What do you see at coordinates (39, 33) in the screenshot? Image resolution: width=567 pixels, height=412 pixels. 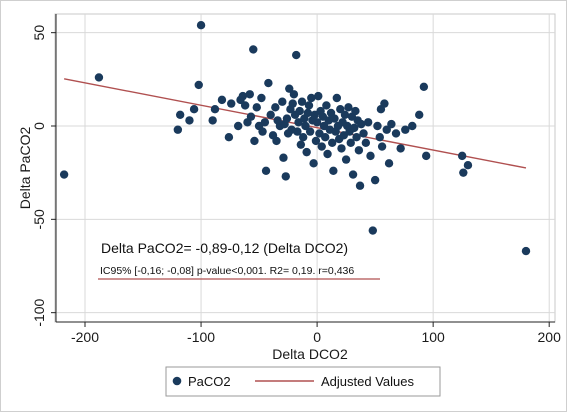 I see `y-tick-label: 50` at bounding box center [39, 33].